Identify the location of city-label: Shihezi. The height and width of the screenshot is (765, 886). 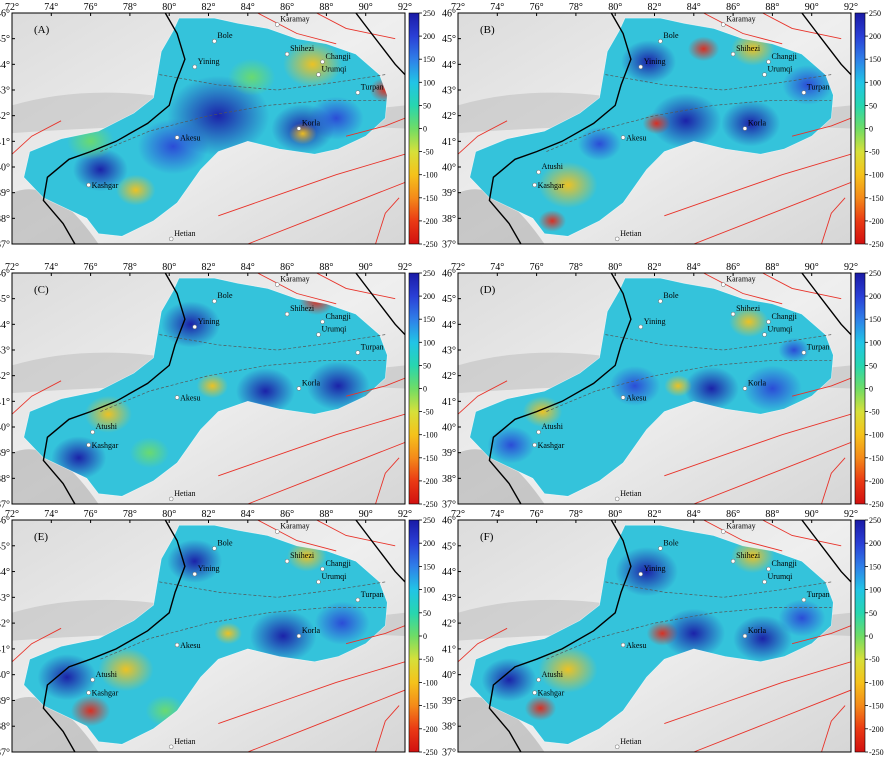
(748, 308).